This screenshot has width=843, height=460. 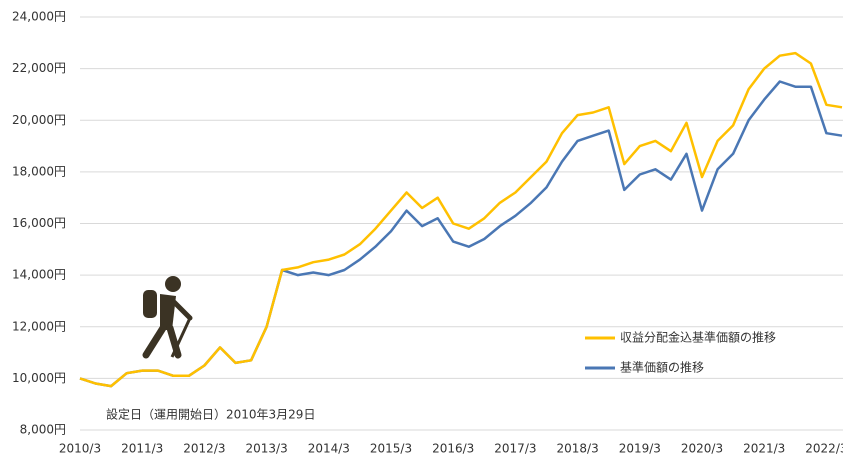 I want to click on x-tick-label: 2010/3, so click(x=80, y=449).